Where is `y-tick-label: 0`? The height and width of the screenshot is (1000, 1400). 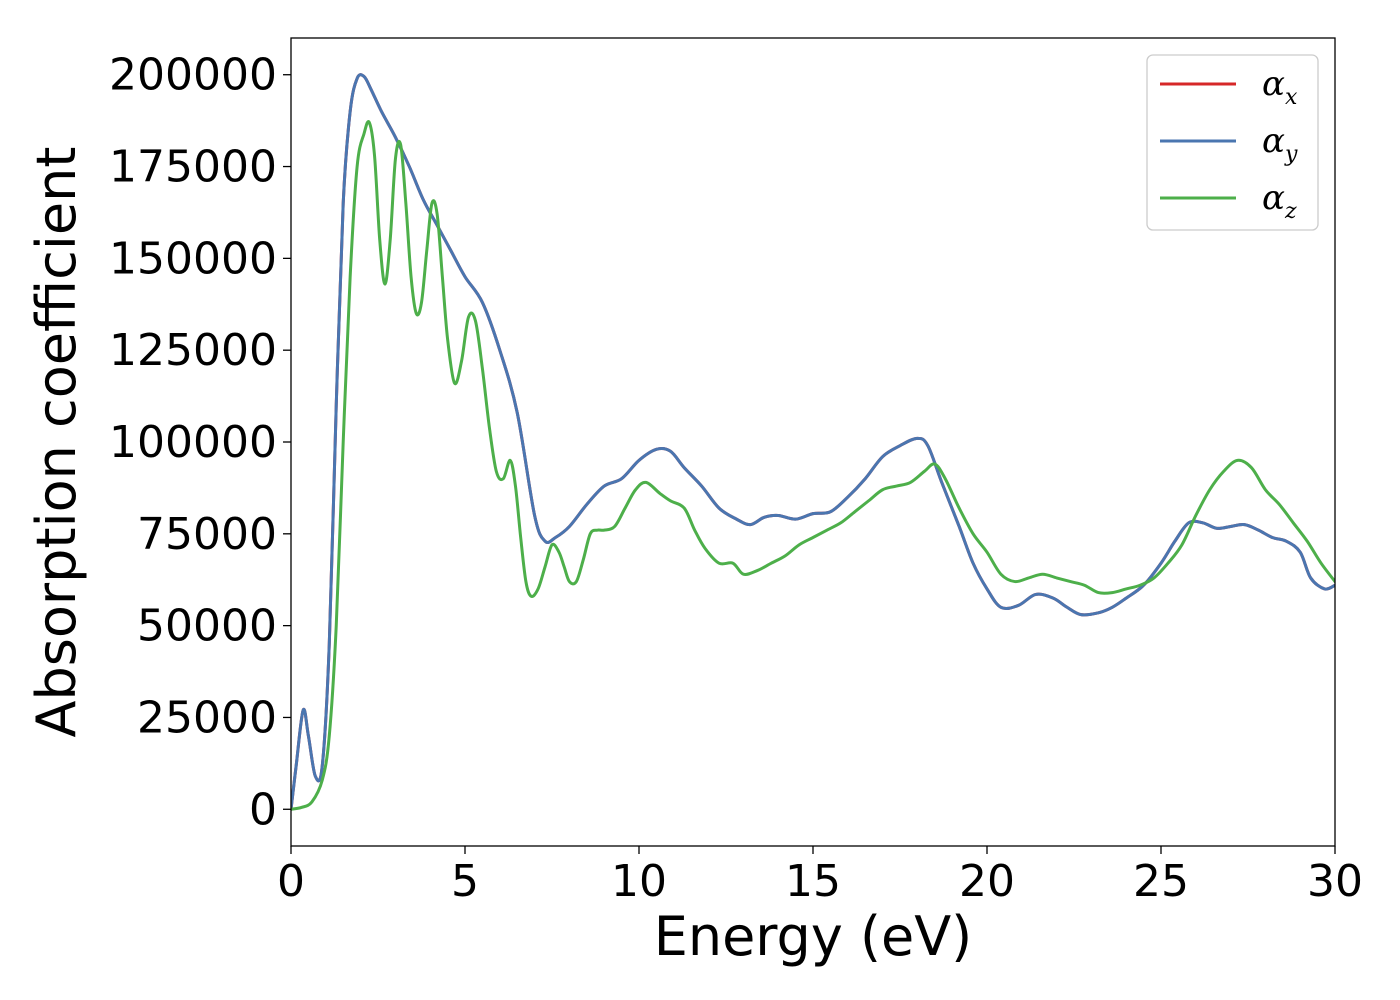
y-tick-label: 0 is located at coordinates (263, 809).